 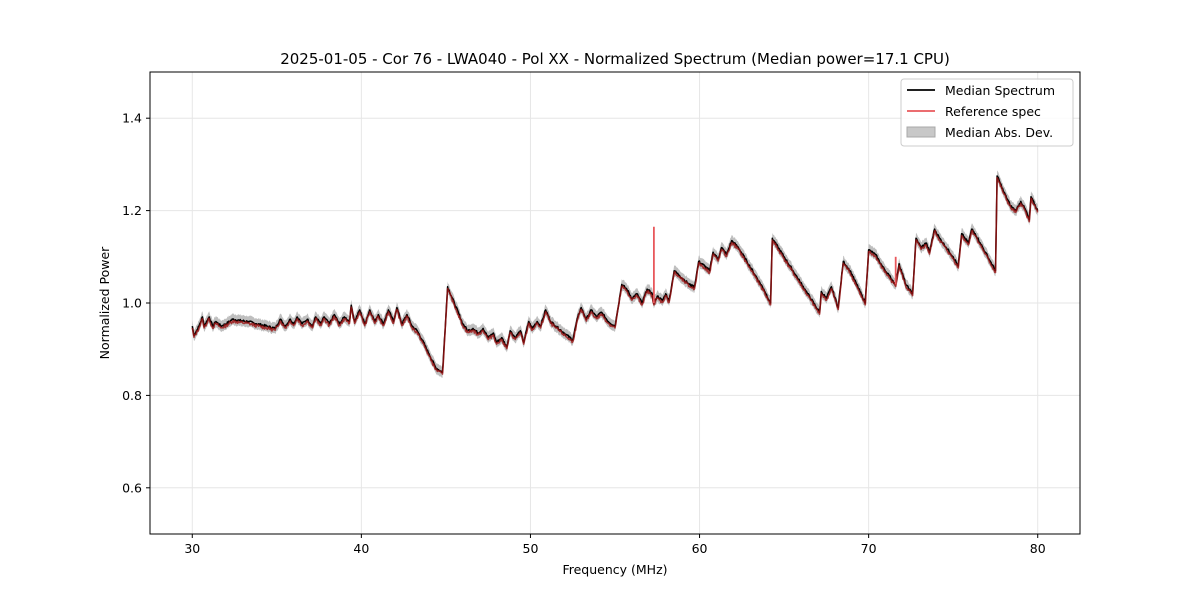 What do you see at coordinates (192, 548) in the screenshot?
I see `x-tick-label: 30` at bounding box center [192, 548].